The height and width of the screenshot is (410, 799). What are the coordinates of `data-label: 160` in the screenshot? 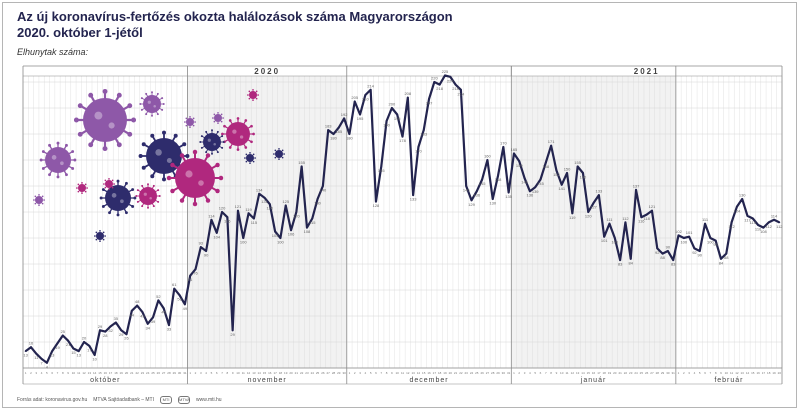 It's located at (487, 156).